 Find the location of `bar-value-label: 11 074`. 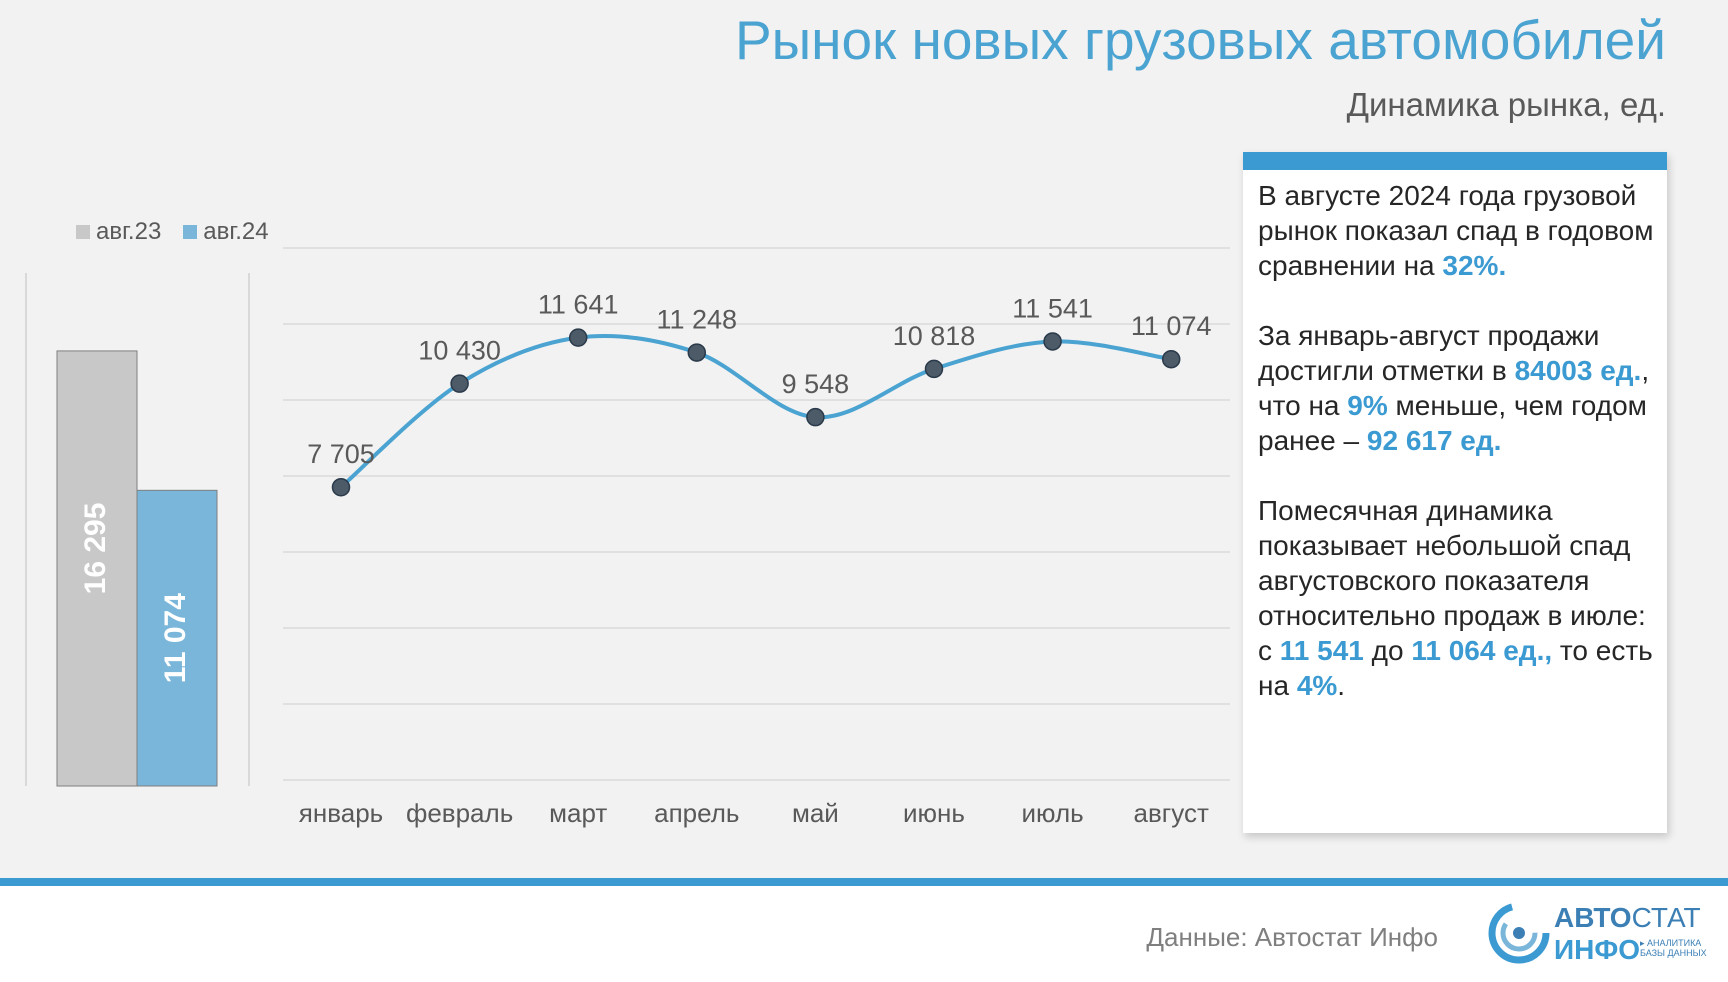

bar-value-label: 11 074 is located at coordinates (175, 638).